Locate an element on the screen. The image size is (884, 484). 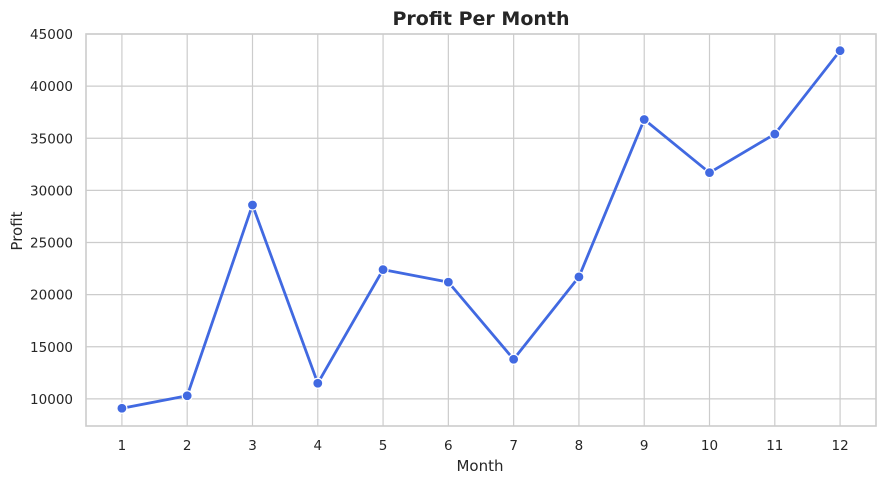
y-tick-label: 15000 is located at coordinates (51, 348).